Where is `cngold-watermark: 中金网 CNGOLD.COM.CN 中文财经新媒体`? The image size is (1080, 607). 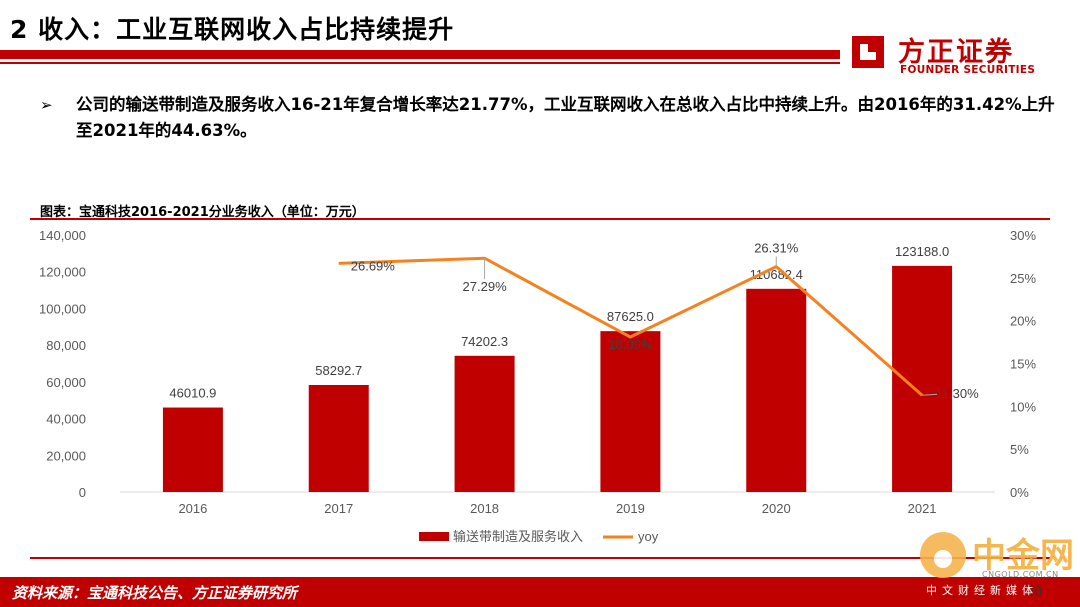 cngold-watermark: 中金网 CNGOLD.COM.CN 中文财经新媒体 is located at coordinates (1000, 562).